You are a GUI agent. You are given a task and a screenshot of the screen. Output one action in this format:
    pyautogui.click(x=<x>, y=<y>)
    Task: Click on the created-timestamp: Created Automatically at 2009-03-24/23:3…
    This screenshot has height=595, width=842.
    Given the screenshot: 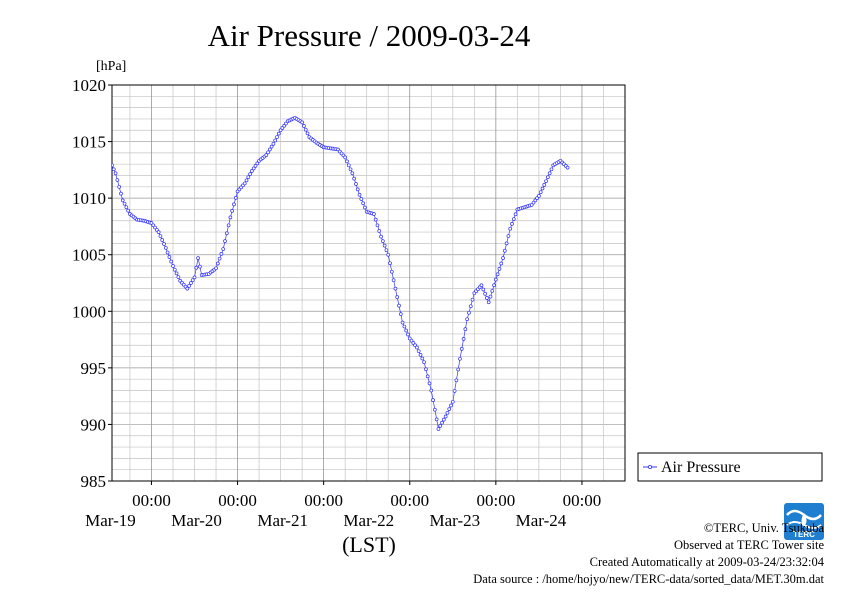 What is the action you would take?
    pyautogui.click(x=706, y=562)
    